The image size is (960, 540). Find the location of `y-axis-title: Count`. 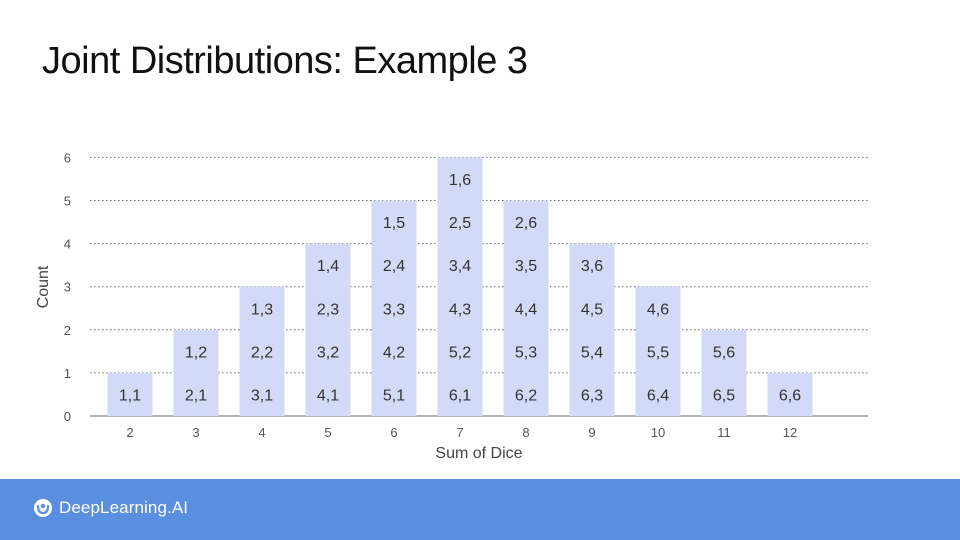

y-axis-title: Count is located at coordinates (43, 286).